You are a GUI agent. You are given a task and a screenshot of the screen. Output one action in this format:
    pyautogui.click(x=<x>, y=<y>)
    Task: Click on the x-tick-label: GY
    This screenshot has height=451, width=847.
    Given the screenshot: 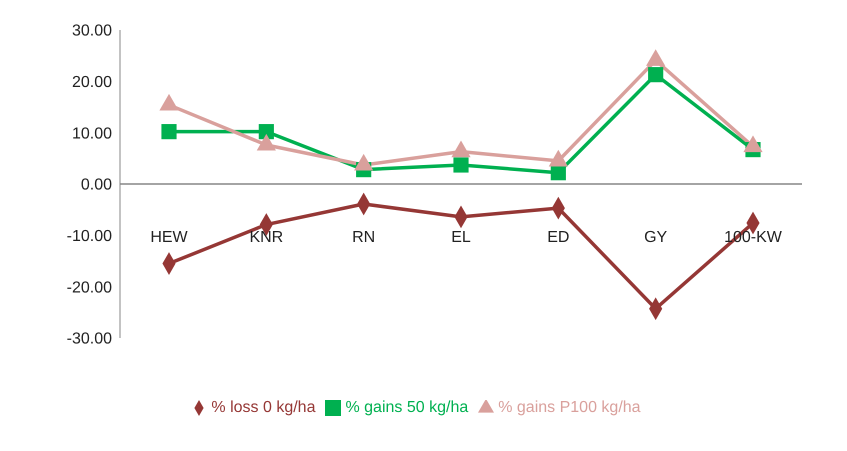 What is the action you would take?
    pyautogui.click(x=656, y=237)
    